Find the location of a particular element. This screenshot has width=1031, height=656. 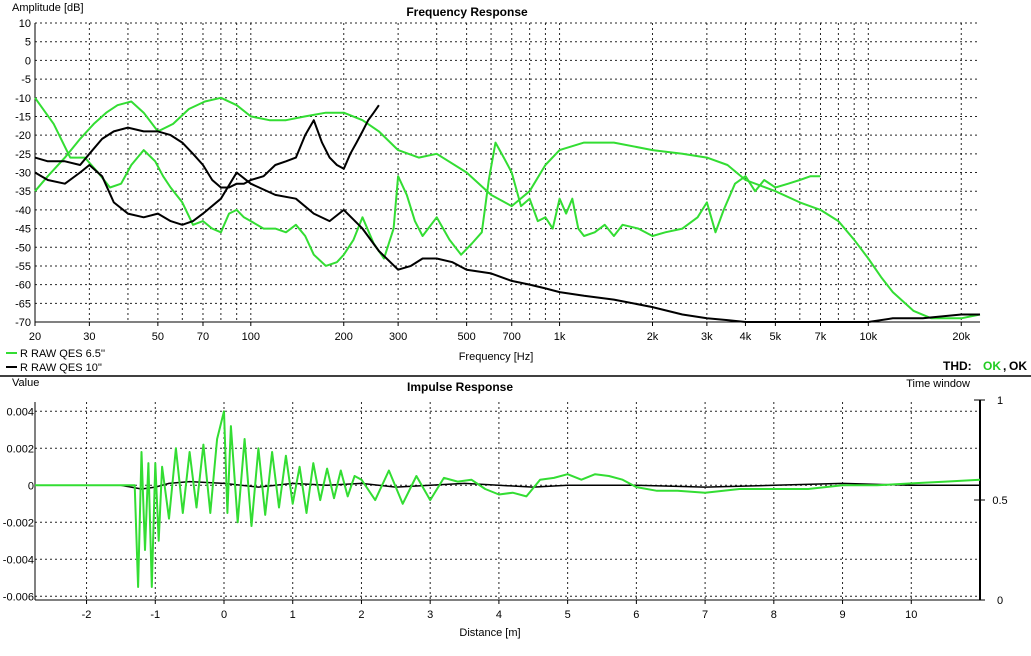

imp-ytick-label-1: 0.002 is located at coordinates (20, 449).